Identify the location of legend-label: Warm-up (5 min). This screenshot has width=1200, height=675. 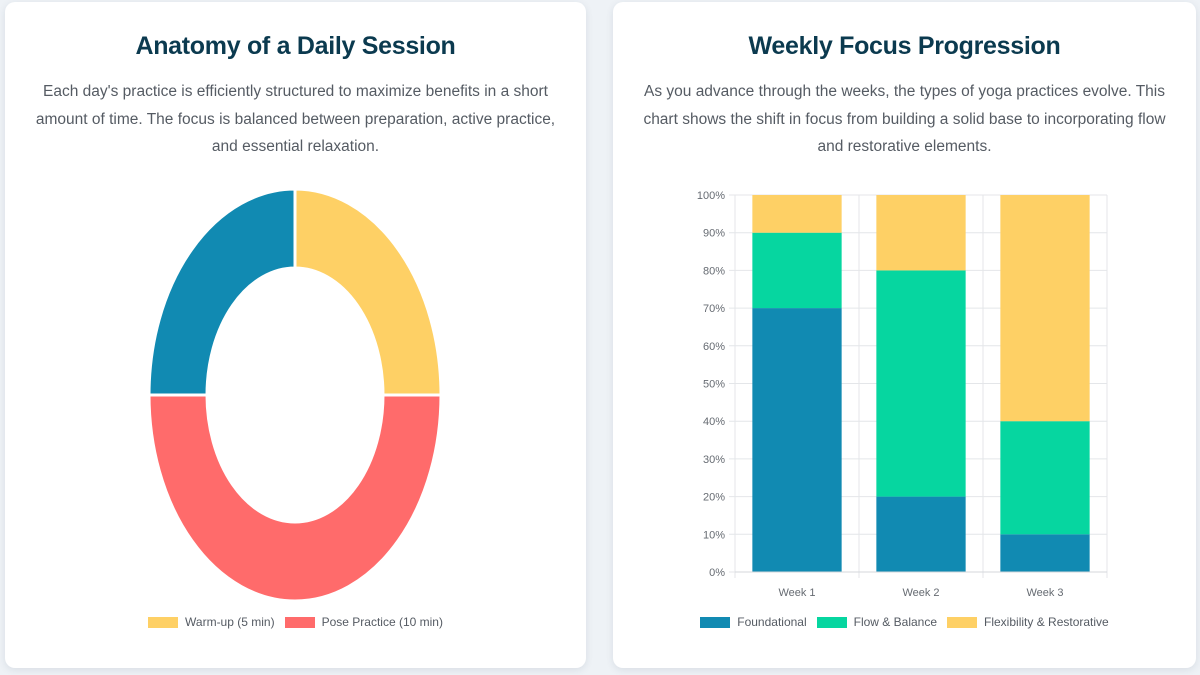
(230, 622).